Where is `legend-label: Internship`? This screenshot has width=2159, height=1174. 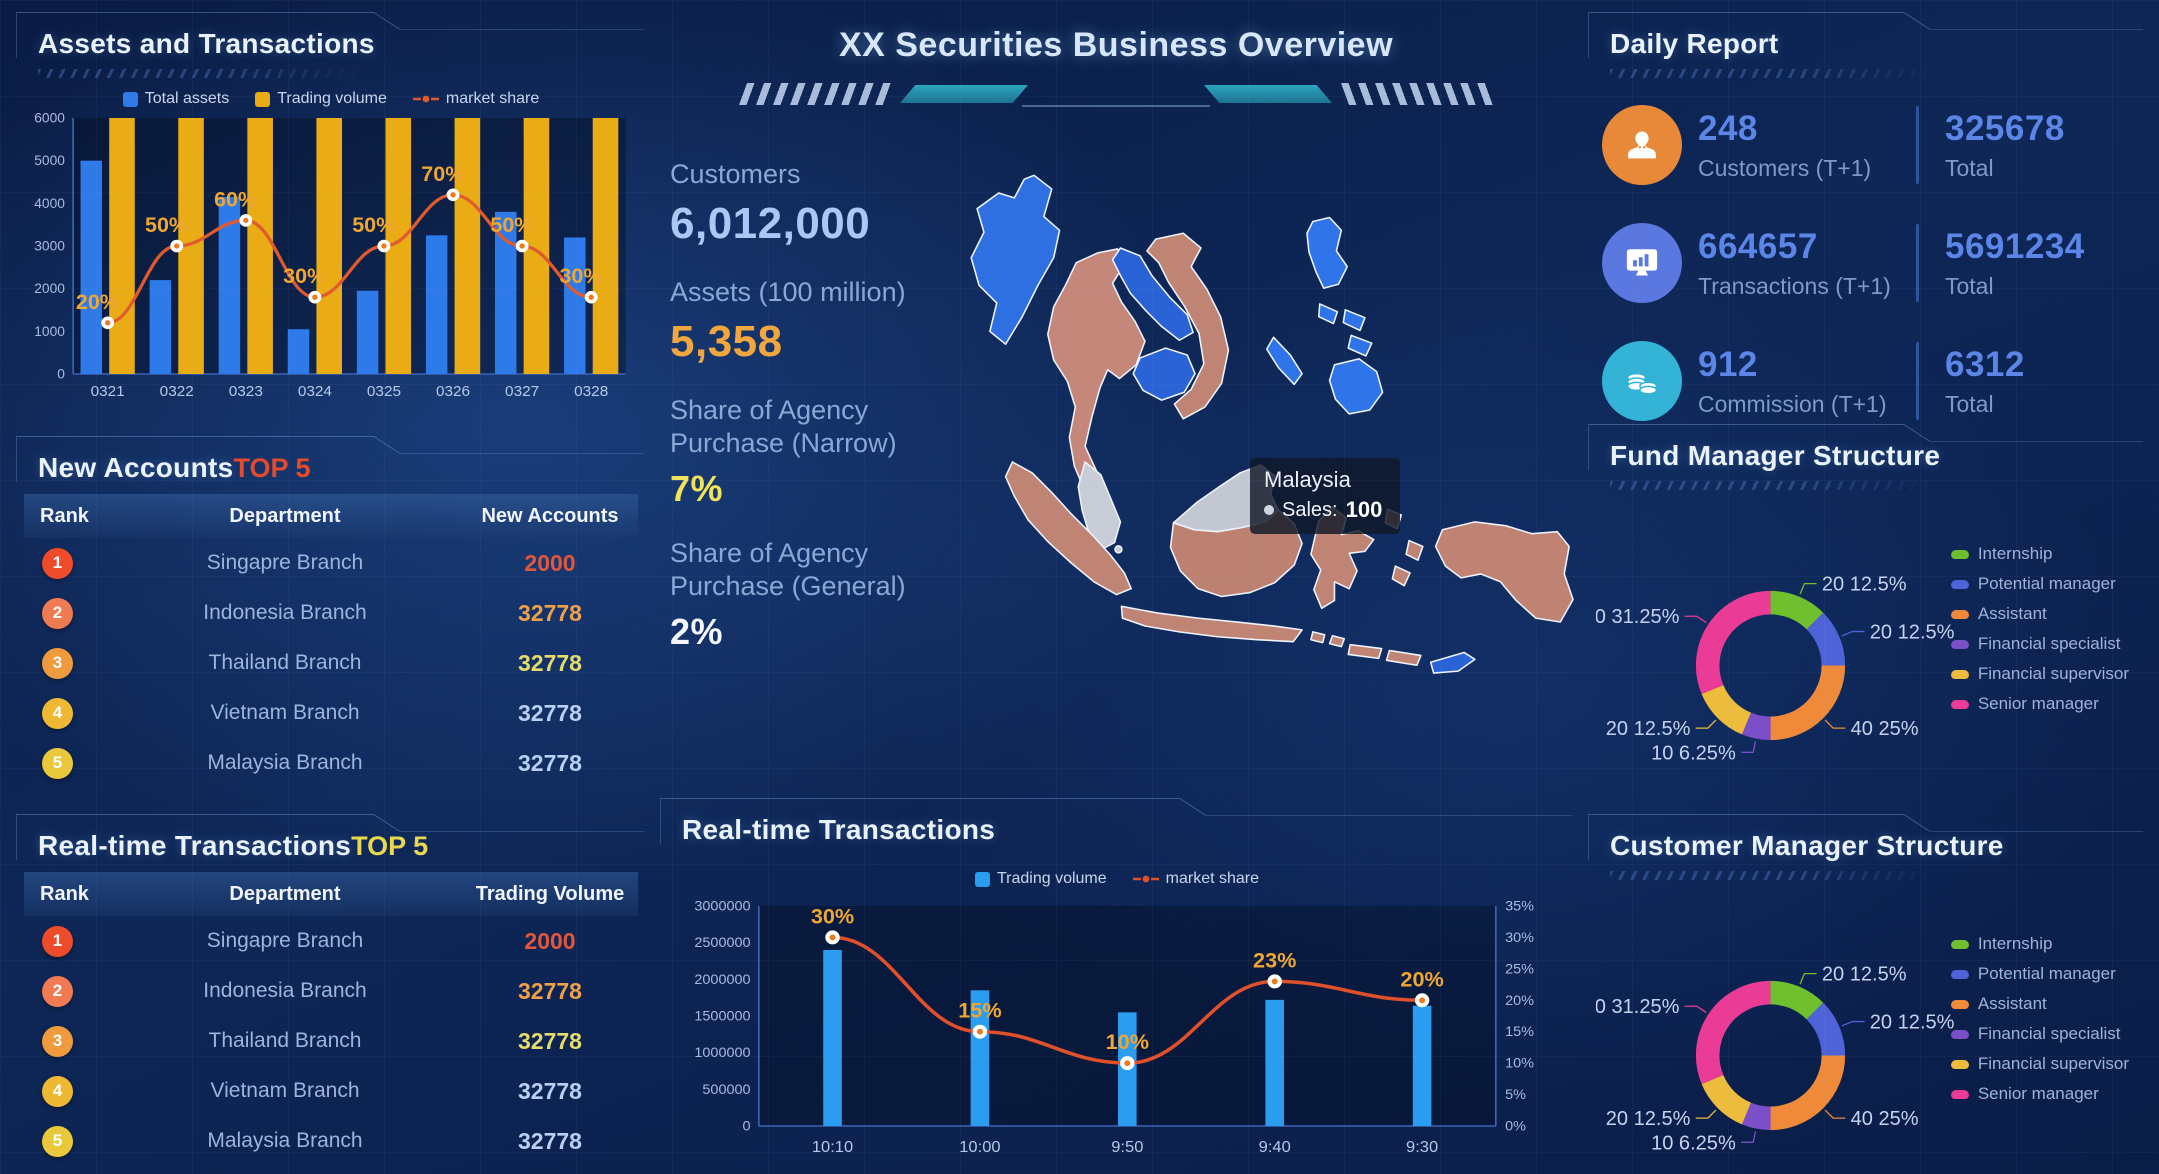 legend-label: Internship is located at coordinates (2015, 943).